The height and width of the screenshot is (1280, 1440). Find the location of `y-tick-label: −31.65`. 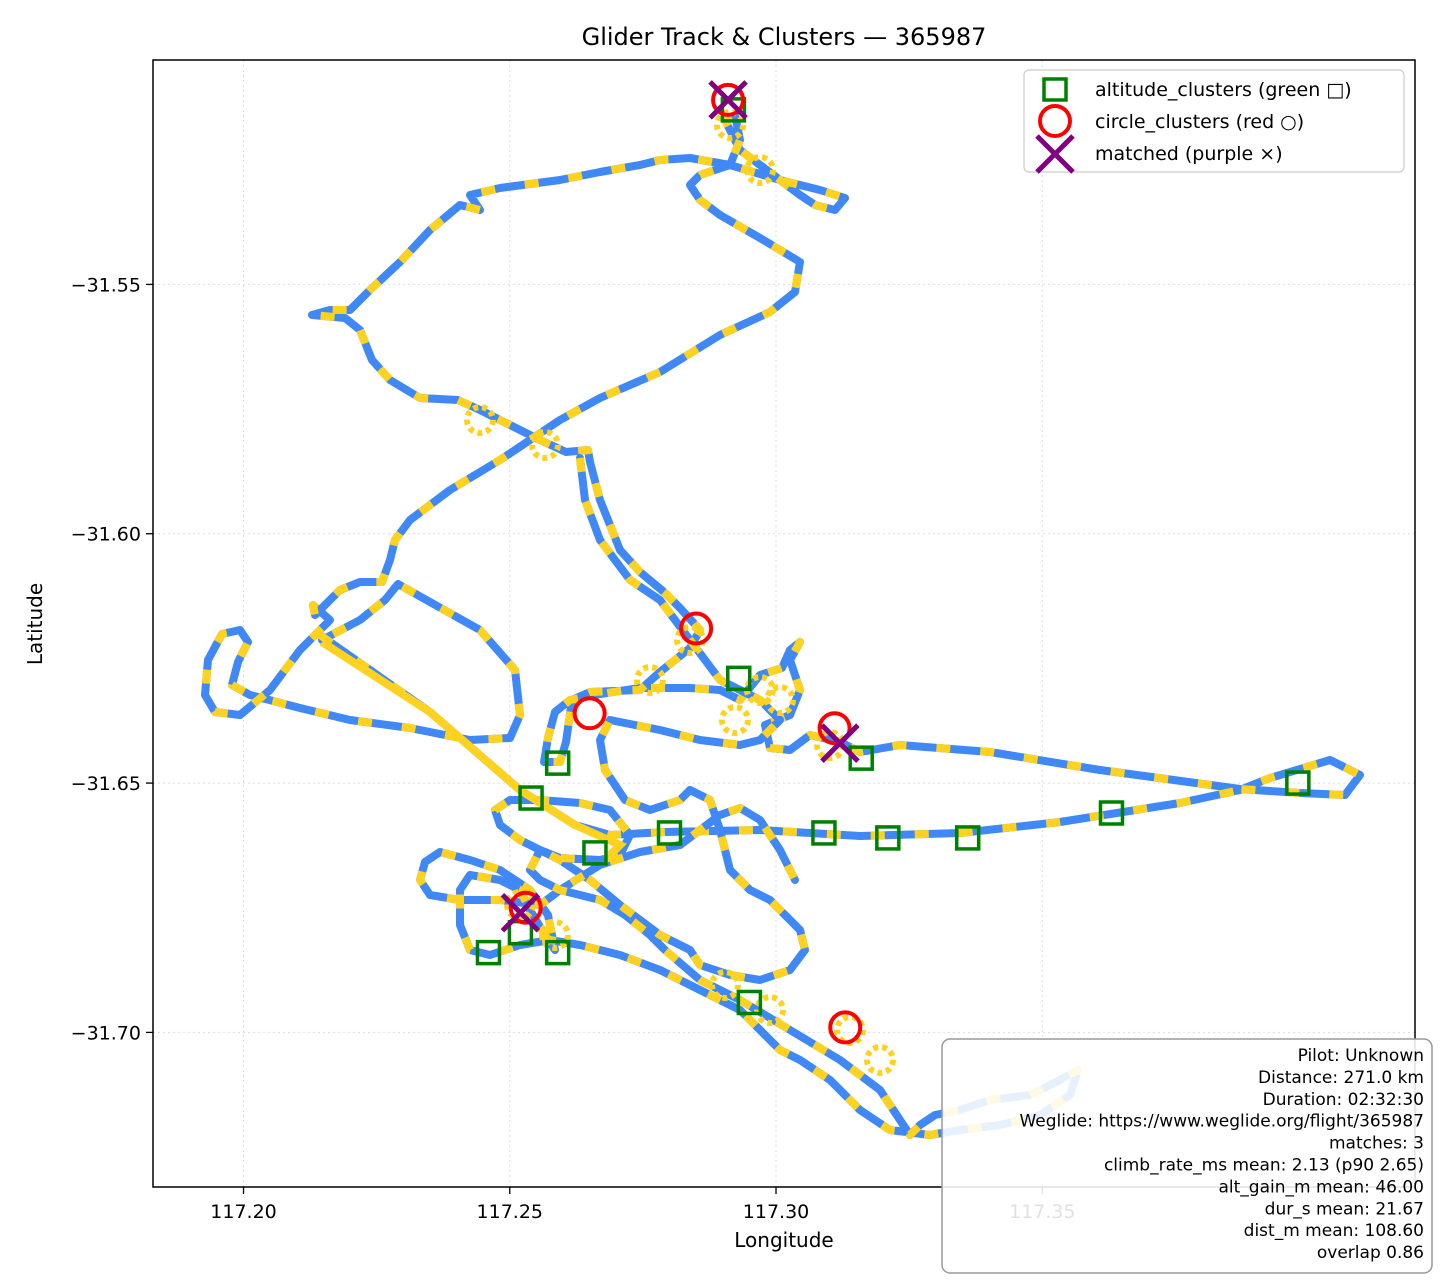

y-tick-label: −31.65 is located at coordinates (106, 784).